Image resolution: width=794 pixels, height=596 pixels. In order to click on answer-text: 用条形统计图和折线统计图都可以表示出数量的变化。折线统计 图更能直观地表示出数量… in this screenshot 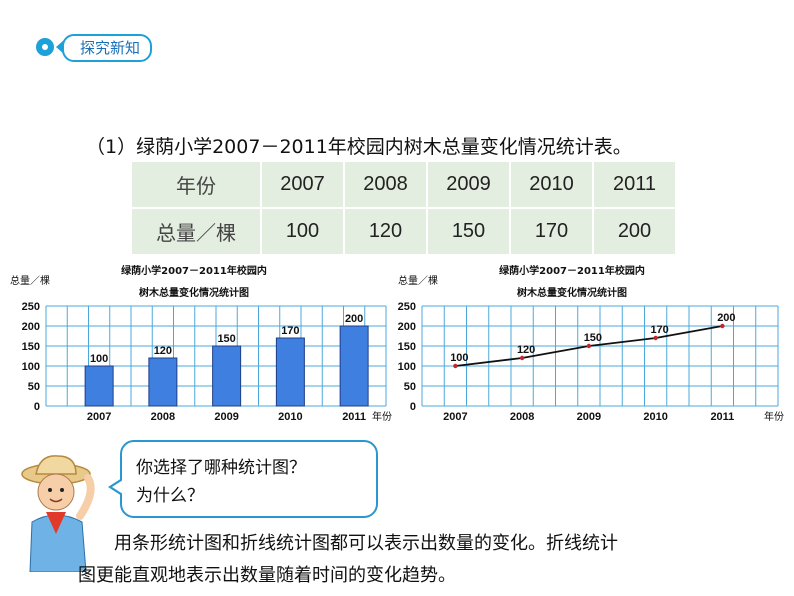, I will do `click(412, 560)`.